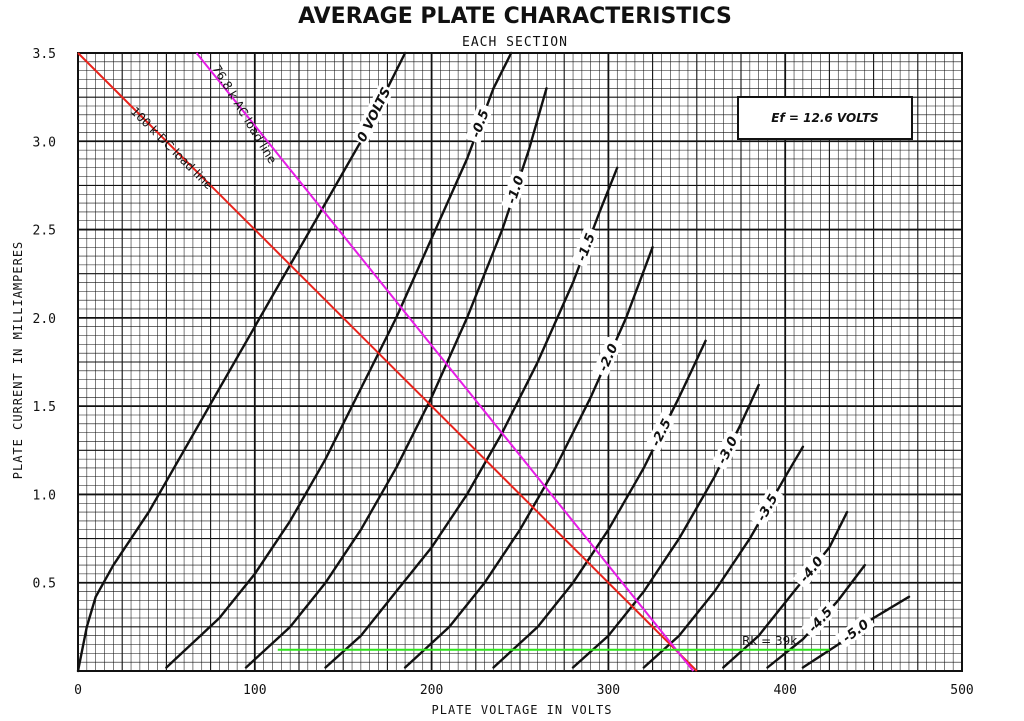 This screenshot has width=1024, height=721. I want to click on ac-load-line-label: 76.8 k AC load line, so click(244, 114).